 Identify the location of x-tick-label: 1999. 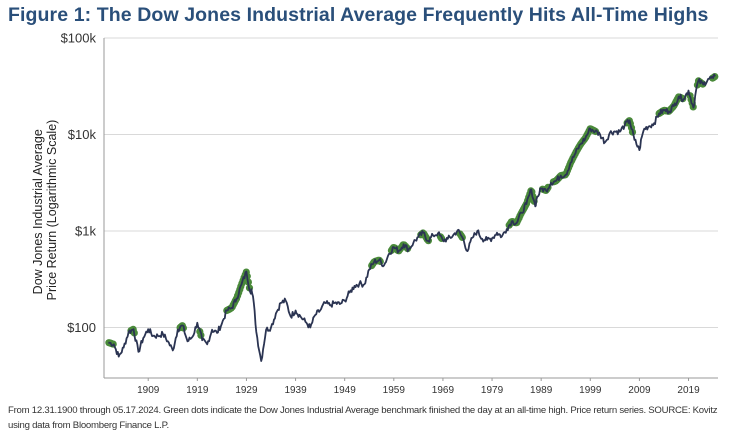
(590, 390).